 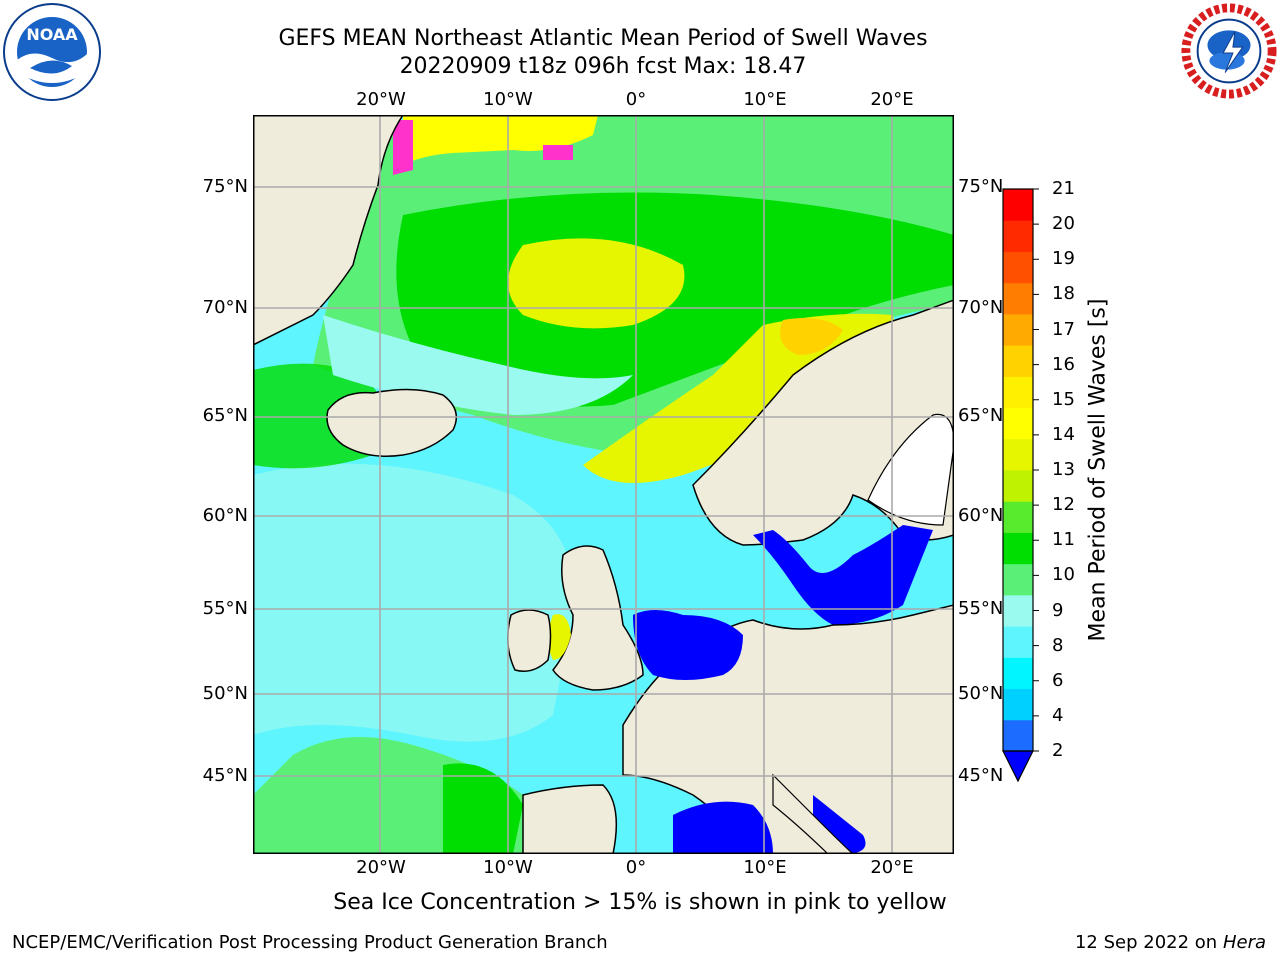 What do you see at coordinates (596, 283) in the screenshot?
I see `yellow-swell-region-north` at bounding box center [596, 283].